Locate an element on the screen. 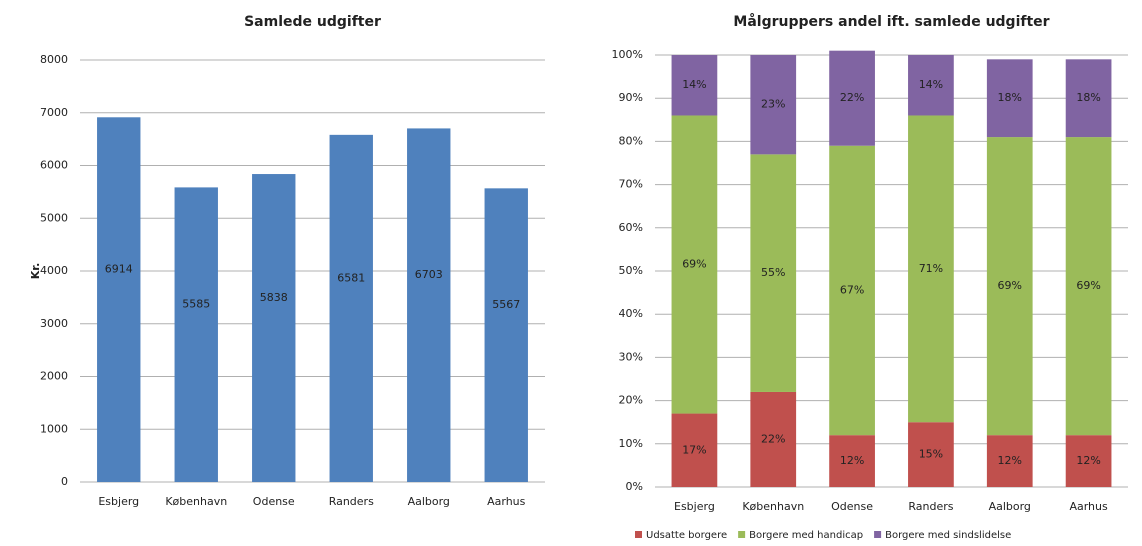 This screenshot has width=1142, height=546. y-tick-label: 80% is located at coordinates (631, 140).